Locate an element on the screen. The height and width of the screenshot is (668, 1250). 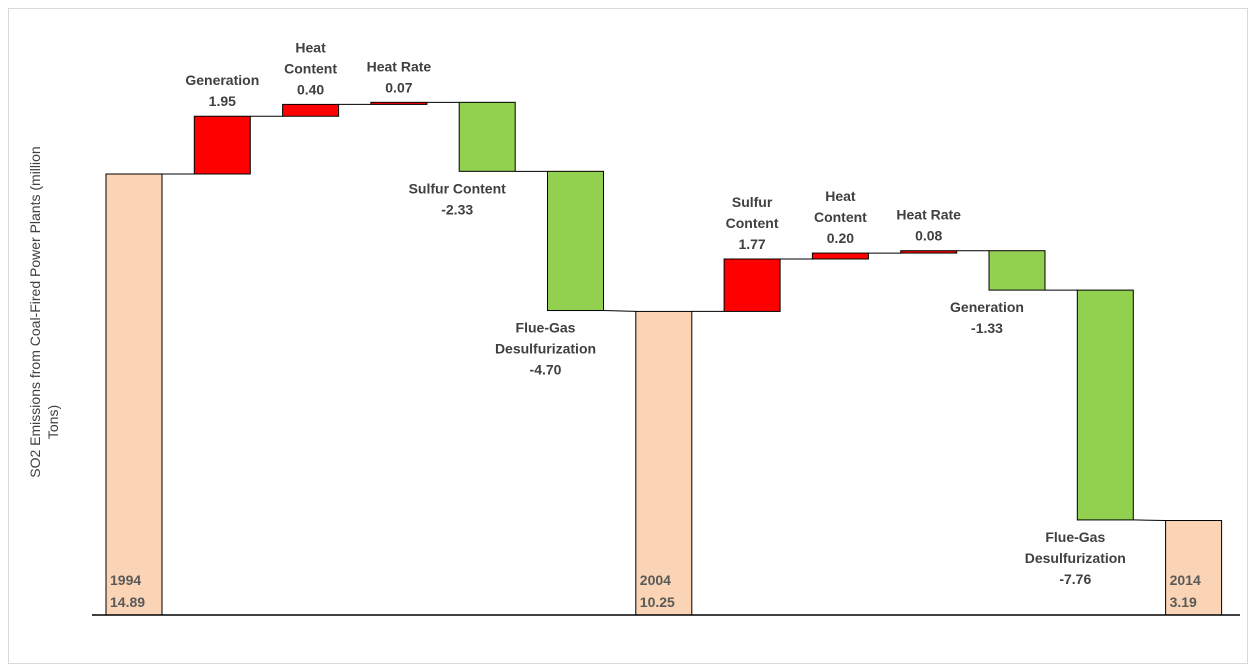
category-label-5-0: Flue-Gas is located at coordinates (546, 328).